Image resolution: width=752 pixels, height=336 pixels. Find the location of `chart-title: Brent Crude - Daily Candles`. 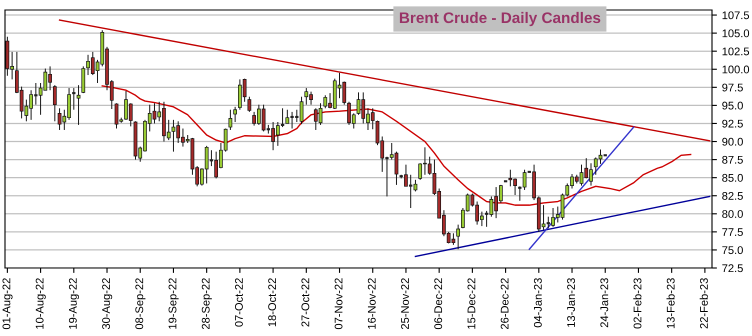

chart-title: Brent Crude - Daily Candles is located at coordinates (500, 19).